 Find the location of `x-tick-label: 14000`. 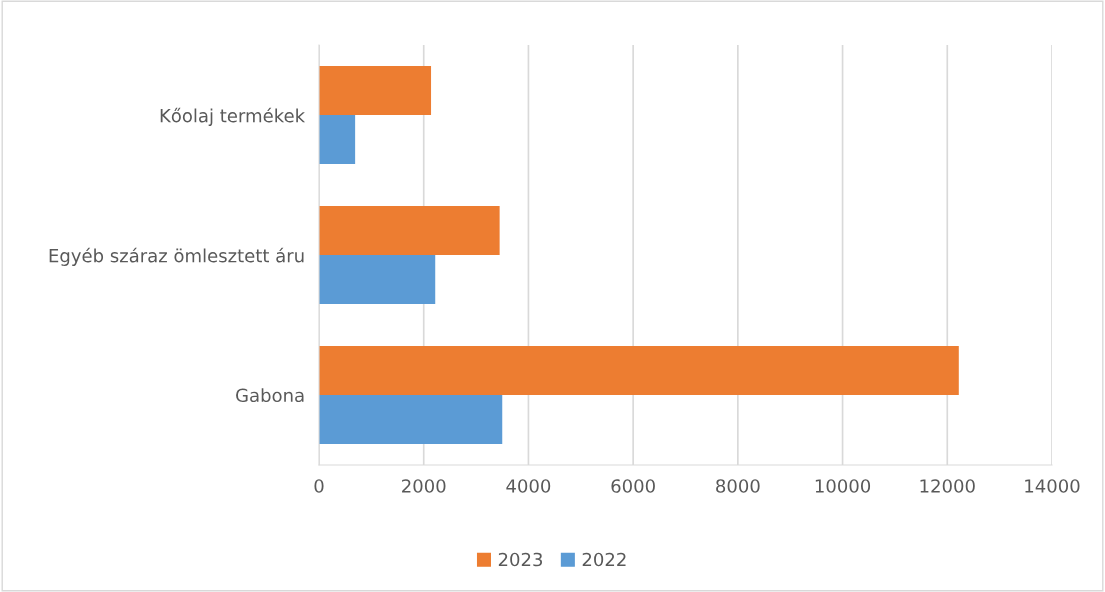

x-tick-label: 14000 is located at coordinates (1052, 486).